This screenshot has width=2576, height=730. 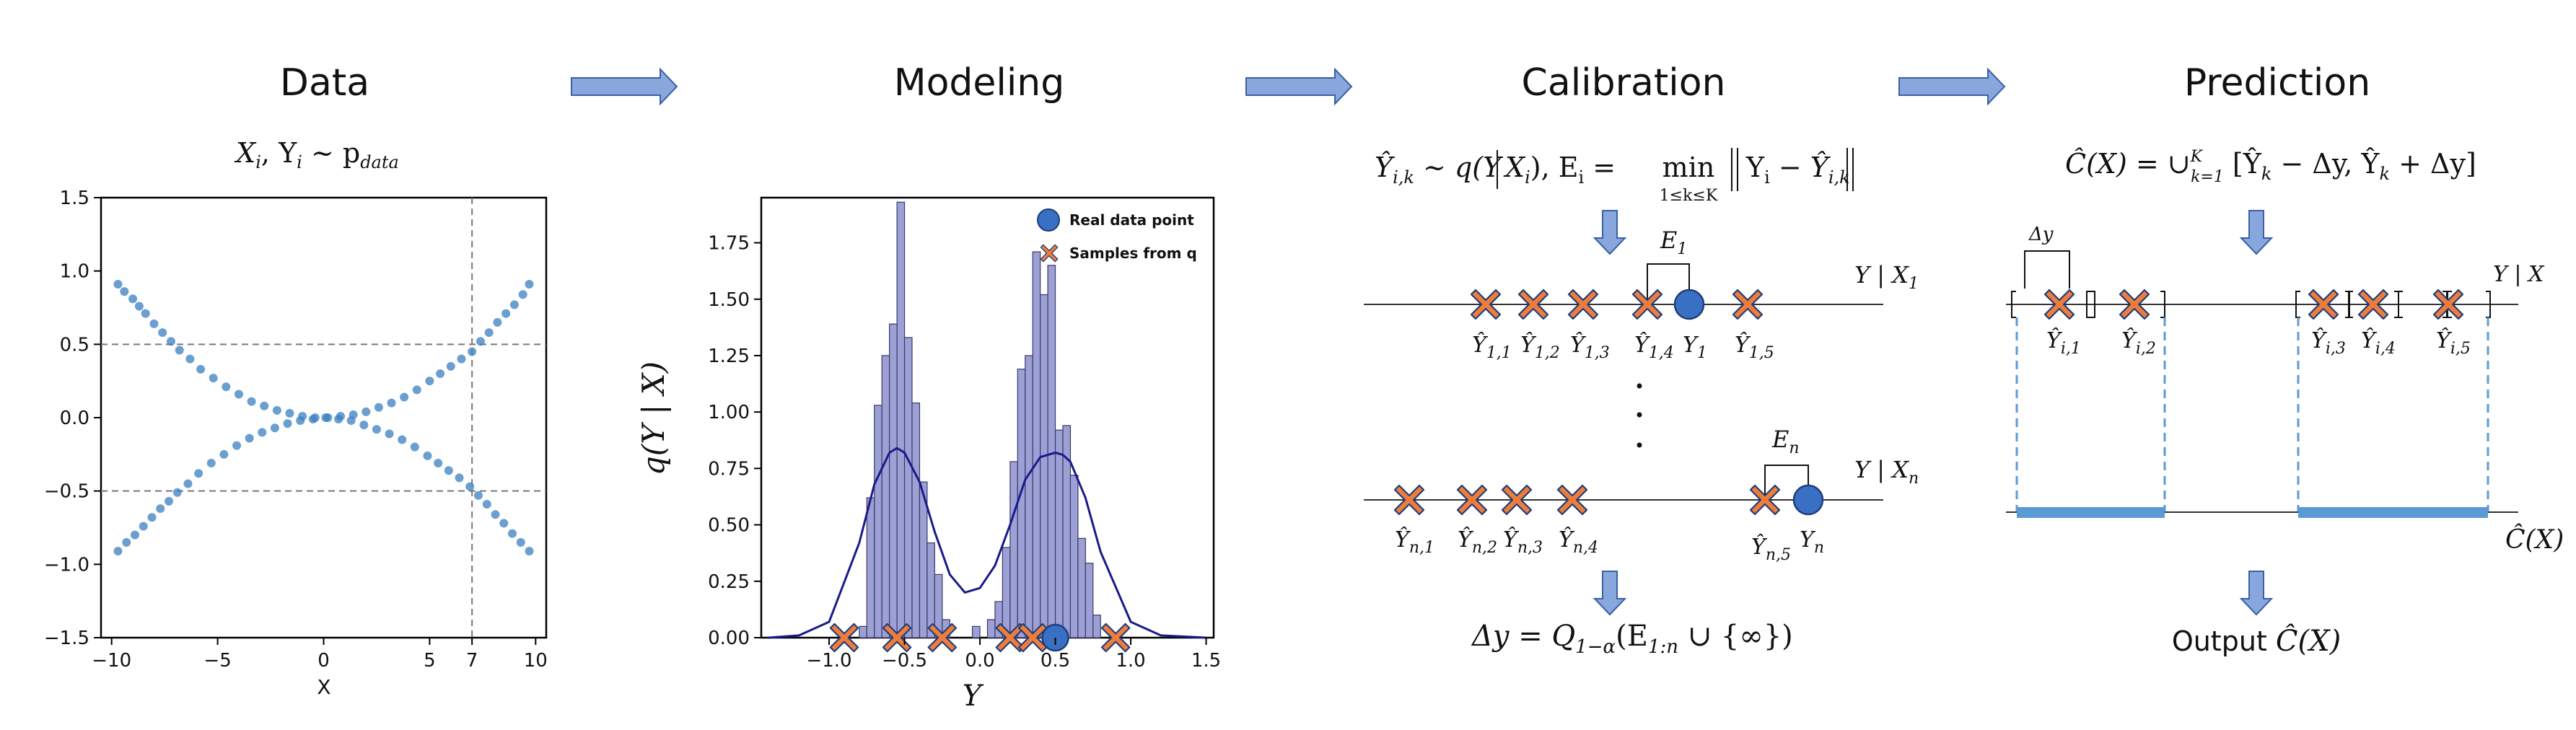 What do you see at coordinates (1797, 170) in the screenshot?
I see `svg-text: Yi − Ŷi,k` at bounding box center [1797, 170].